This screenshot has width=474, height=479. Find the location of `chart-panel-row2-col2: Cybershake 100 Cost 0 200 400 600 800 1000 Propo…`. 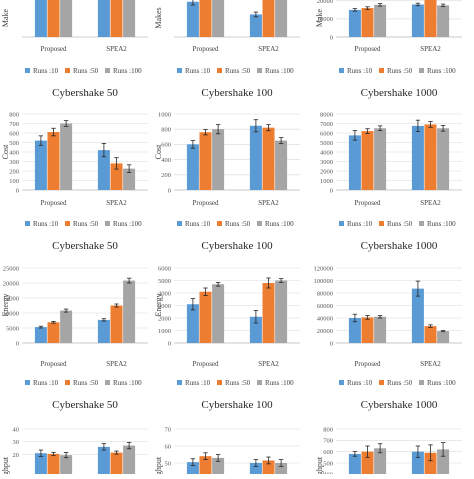

chart-panel-row2-col2: Cybershake 100 Cost 0 200 400 600 800 1000 Propo… is located at coordinates (227, 157).